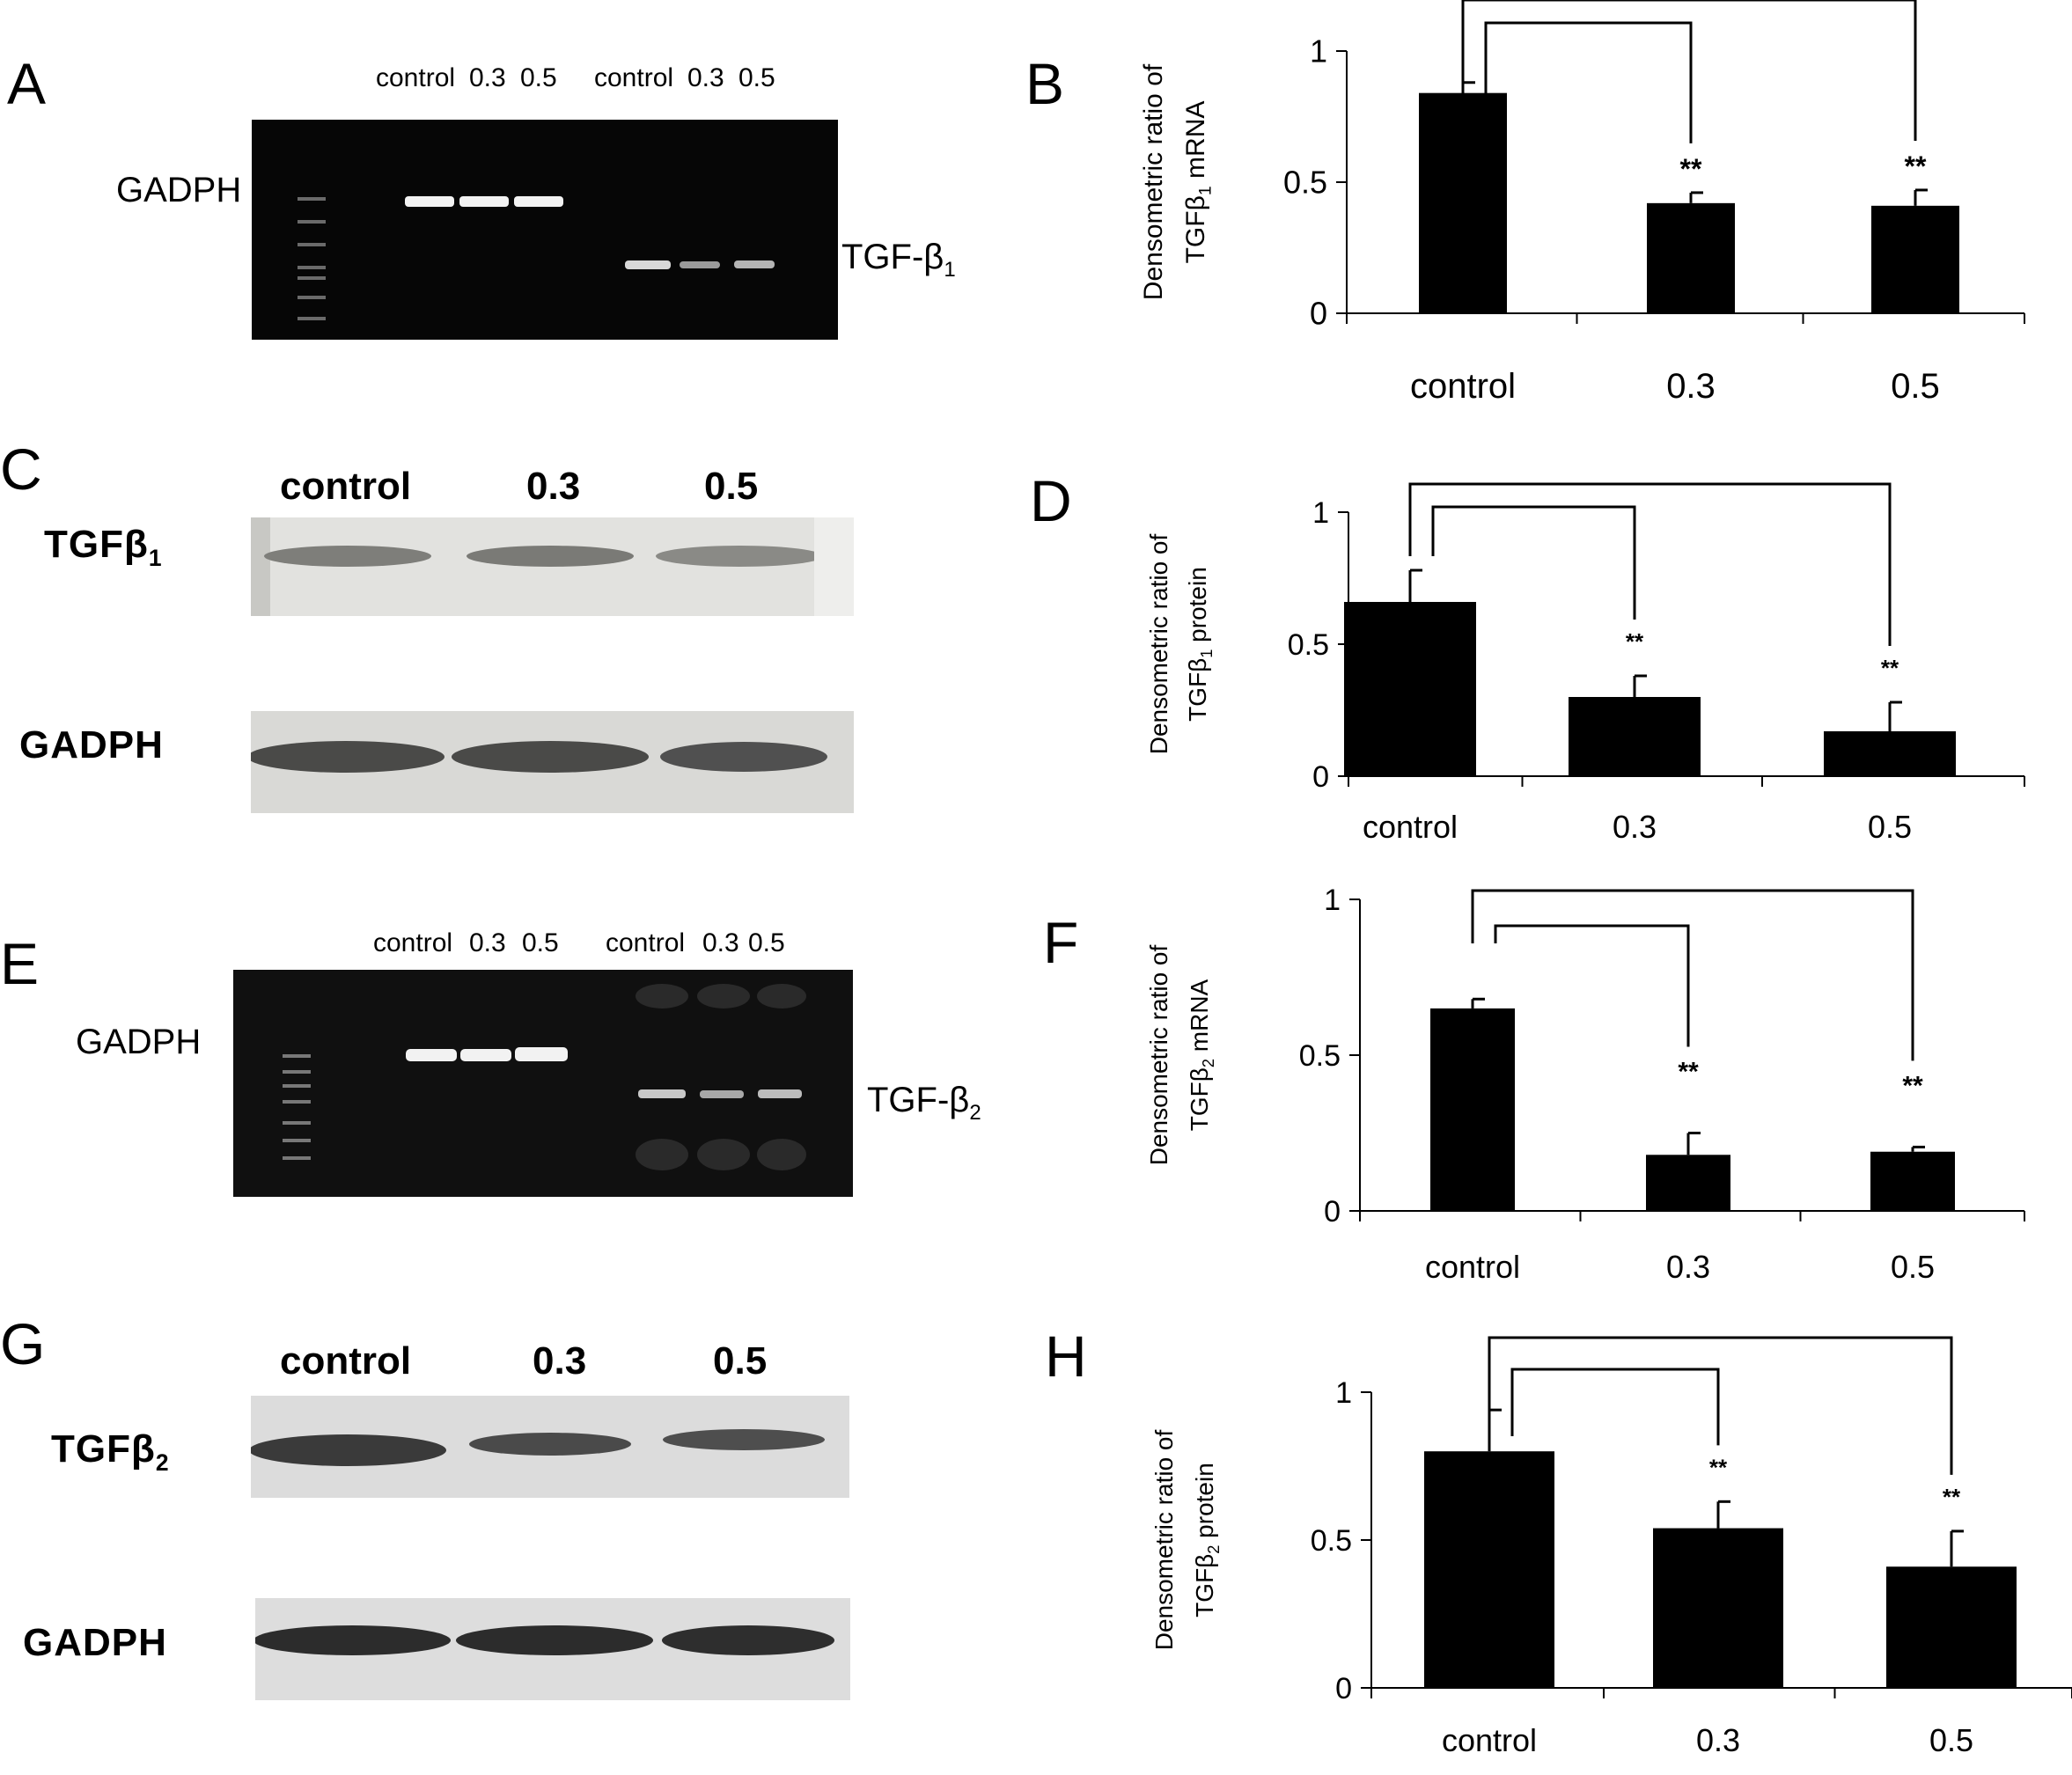  What do you see at coordinates (1045, 83) in the screenshot?
I see `panel-letter-b: B` at bounding box center [1045, 83].